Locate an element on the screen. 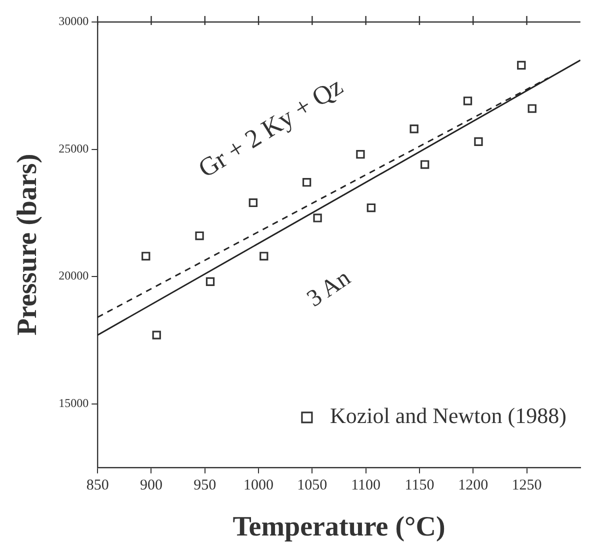 The image size is (595, 557). x-tick-label: 1000 is located at coordinates (259, 485).